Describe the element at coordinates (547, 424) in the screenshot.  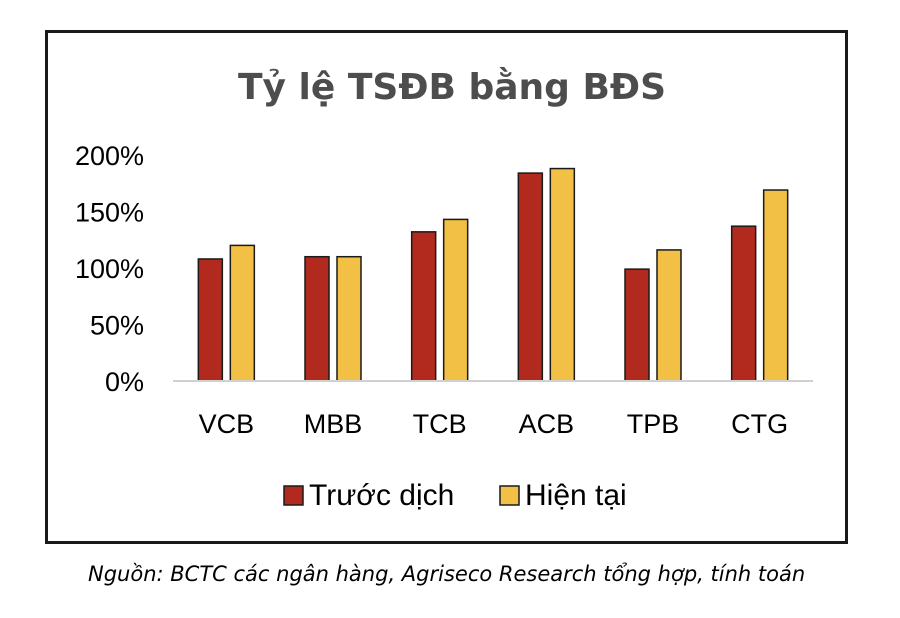
I see `x-tick-label: ACB` at that location.